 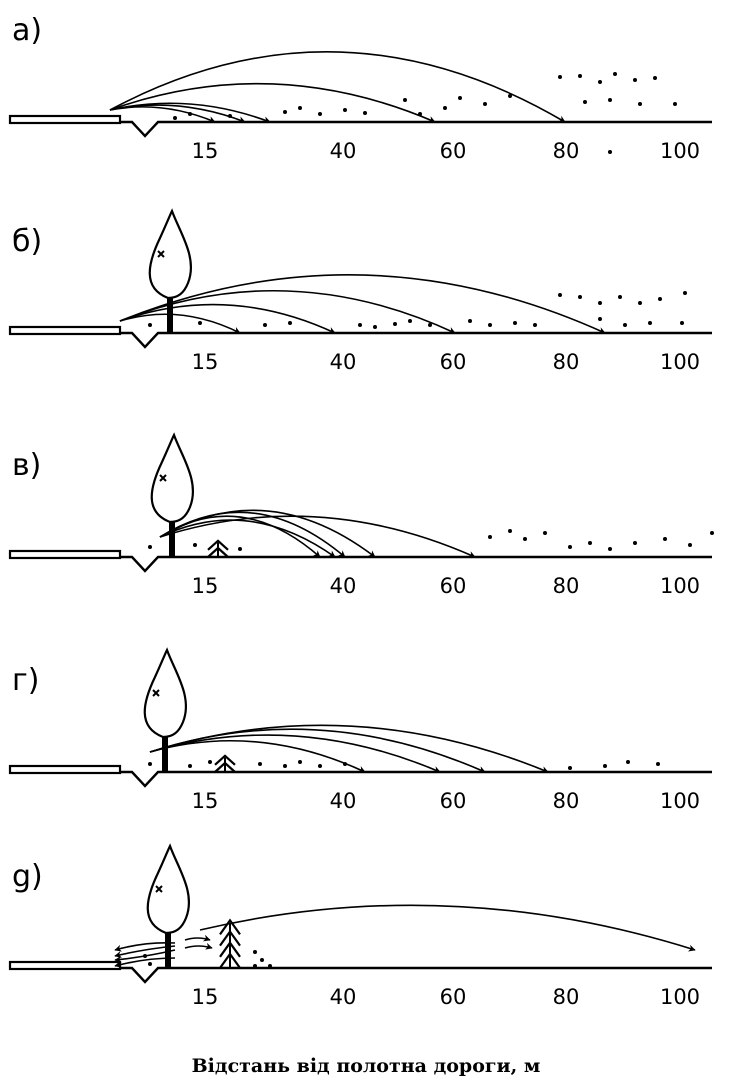 I want to click on panel: г) 15 40 60 80 100, so click(x=360, y=730).